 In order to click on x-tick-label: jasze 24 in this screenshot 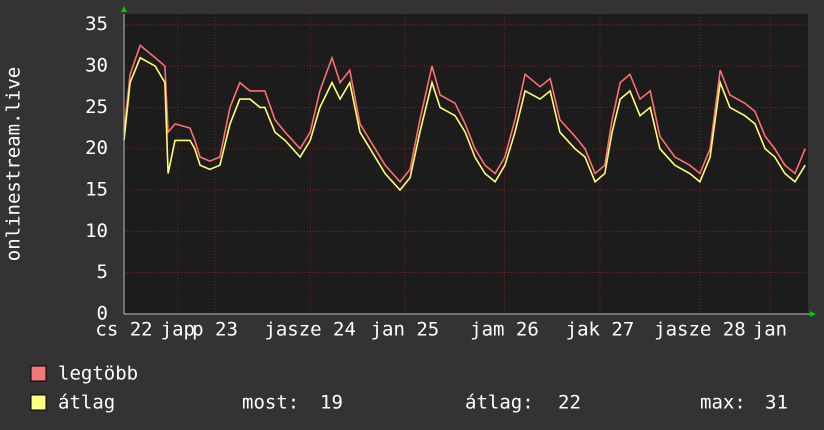, I will do `click(310, 330)`.